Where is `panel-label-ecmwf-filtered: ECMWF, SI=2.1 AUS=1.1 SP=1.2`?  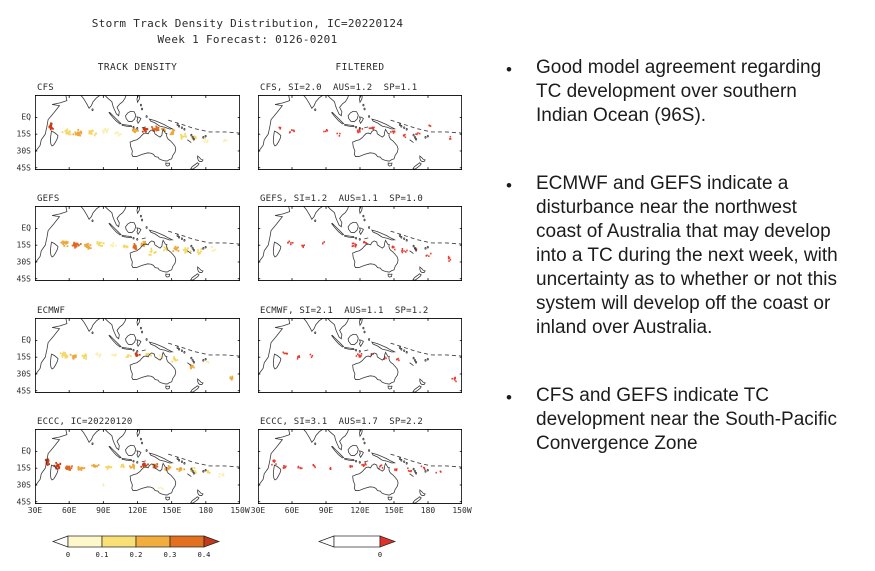
panel-label-ecmwf-filtered: ECMWF, SI=2.1 AUS=1.1 SP=1.2 is located at coordinates (344, 311).